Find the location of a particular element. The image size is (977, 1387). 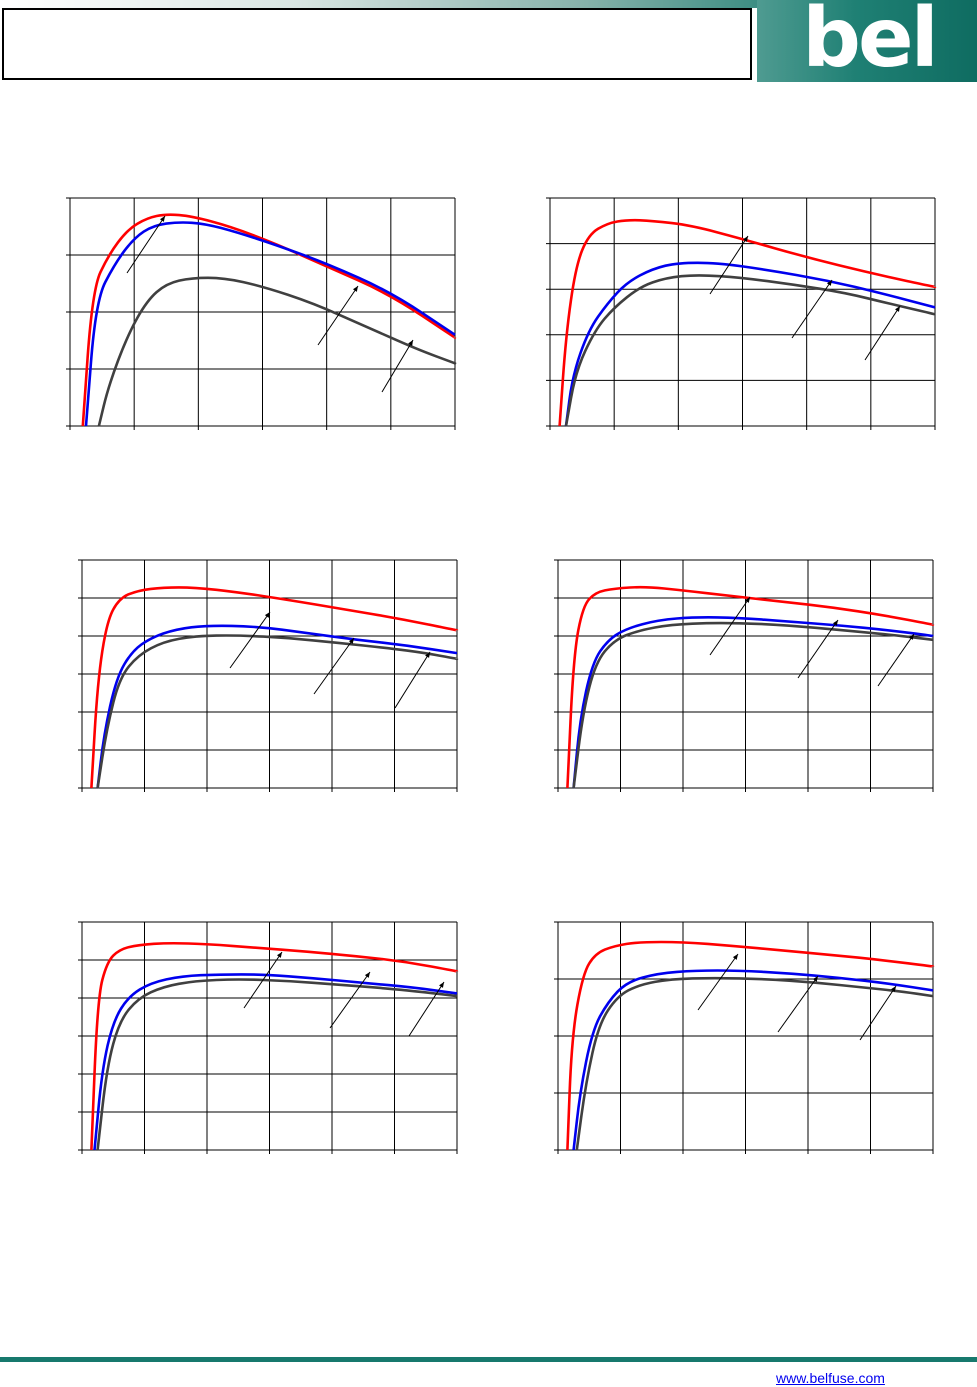

footer-rule is located at coordinates (488, 1359).